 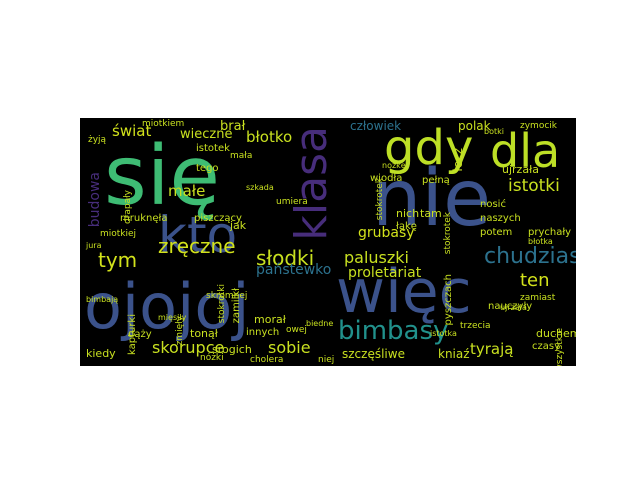 I want to click on word: człowiek, so click(x=376, y=126).